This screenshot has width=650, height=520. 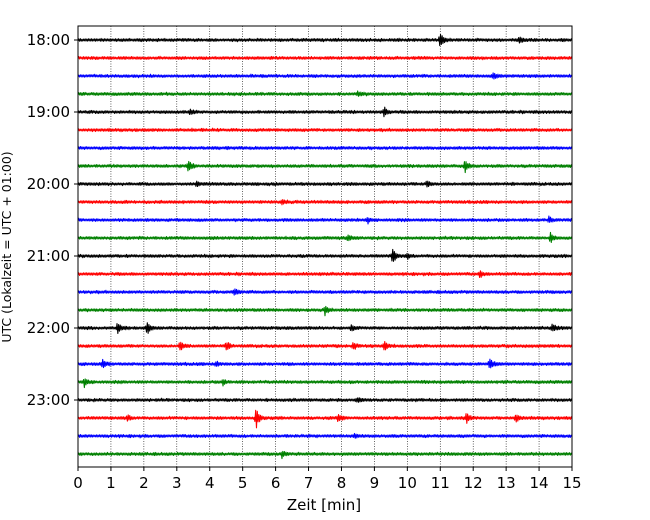 What do you see at coordinates (473, 483) in the screenshot?
I see `x-tick-label: 12` at bounding box center [473, 483].